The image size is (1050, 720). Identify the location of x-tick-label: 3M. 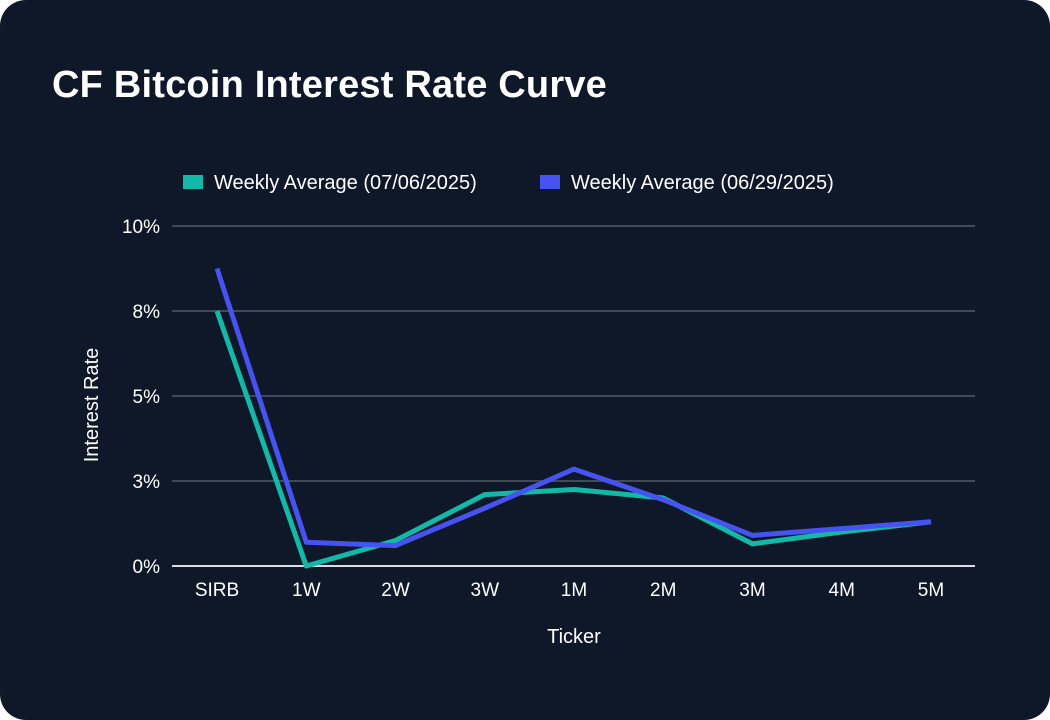
(752, 590).